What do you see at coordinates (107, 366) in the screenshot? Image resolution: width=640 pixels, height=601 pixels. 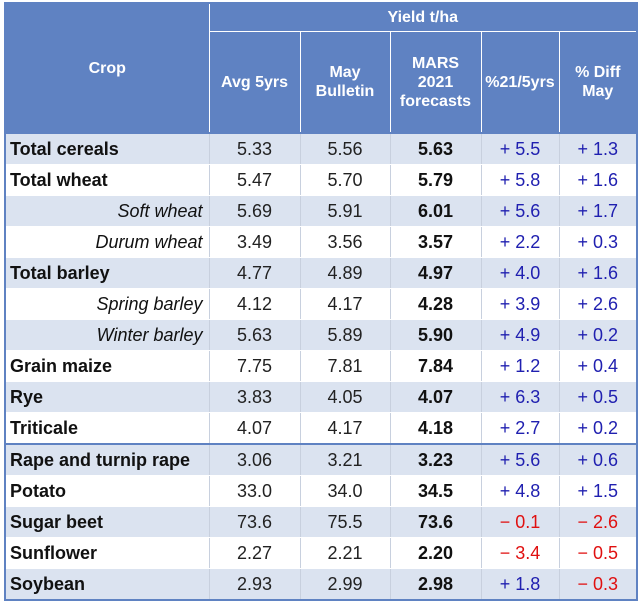 I see `cell-crop: Grain maize` at bounding box center [107, 366].